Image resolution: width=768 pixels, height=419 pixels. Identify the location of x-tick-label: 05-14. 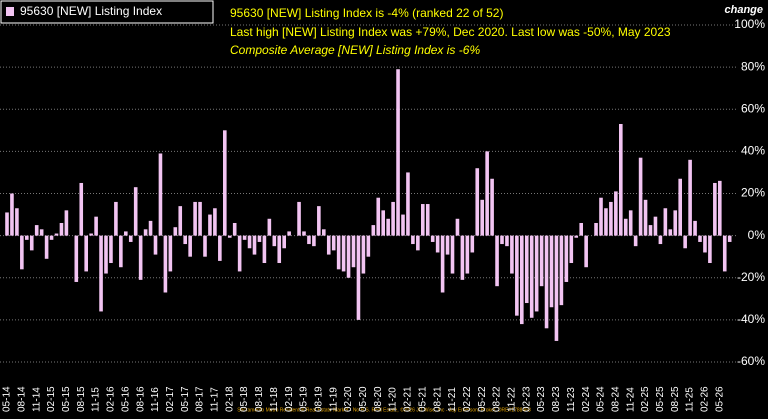
(7, 399).